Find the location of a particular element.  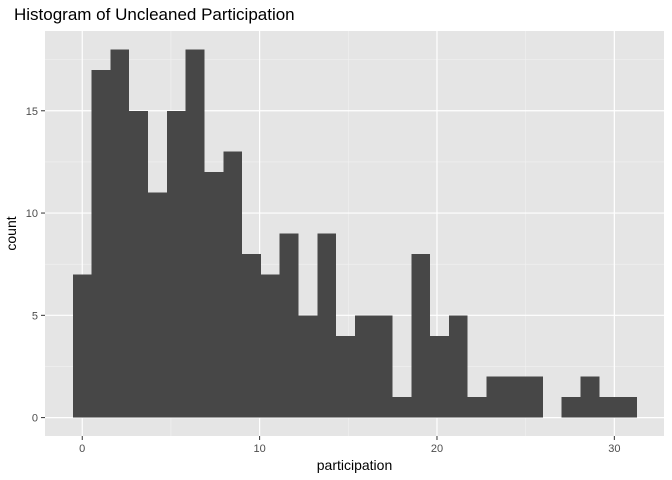

y-tick-label: 5 is located at coordinates (35, 316).